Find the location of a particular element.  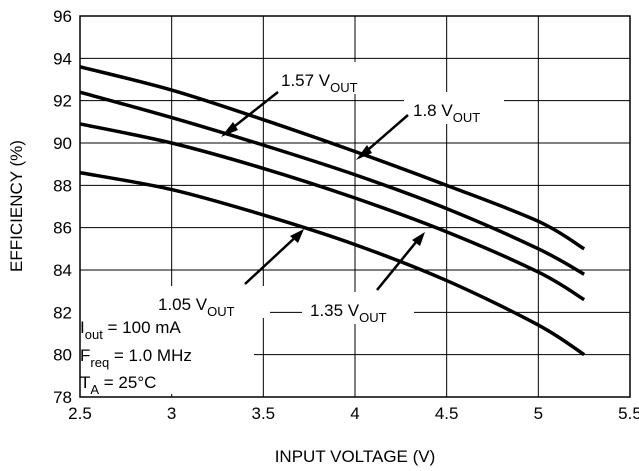

y-tick-label: 94 is located at coordinates (62, 58).